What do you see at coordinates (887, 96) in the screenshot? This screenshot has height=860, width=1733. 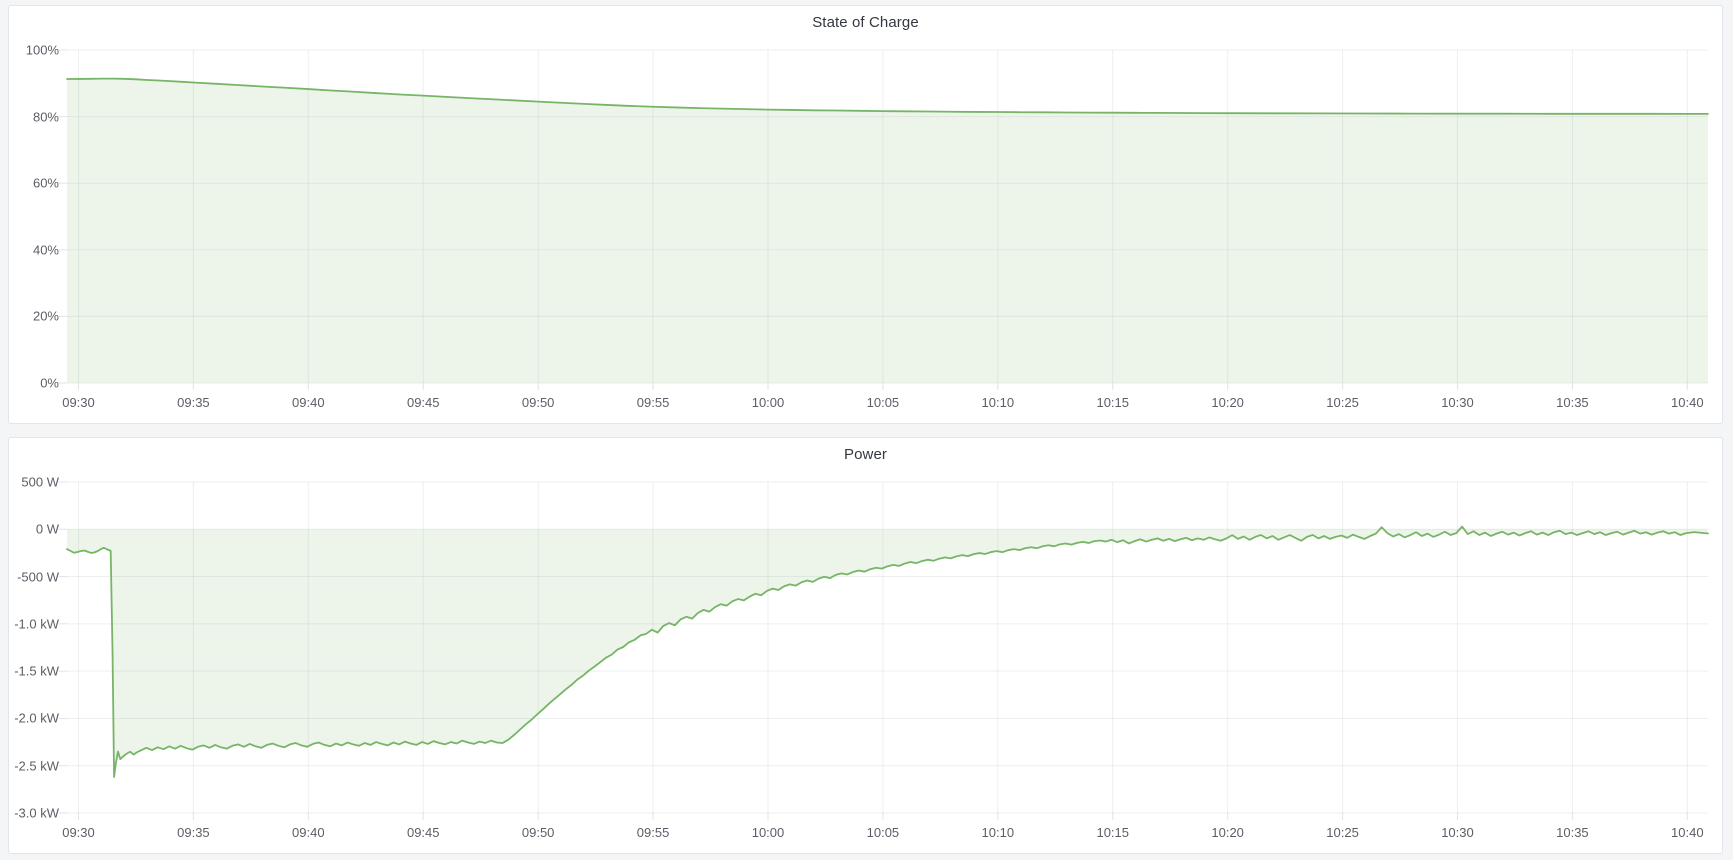 I see `series-line` at bounding box center [887, 96].